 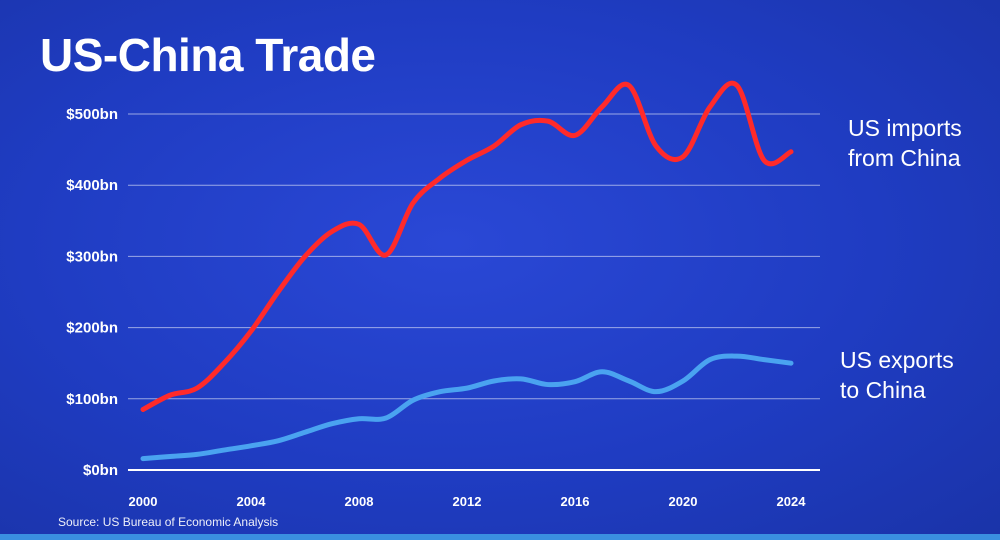 I want to click on x-tick-label: 2012, so click(x=467, y=501).